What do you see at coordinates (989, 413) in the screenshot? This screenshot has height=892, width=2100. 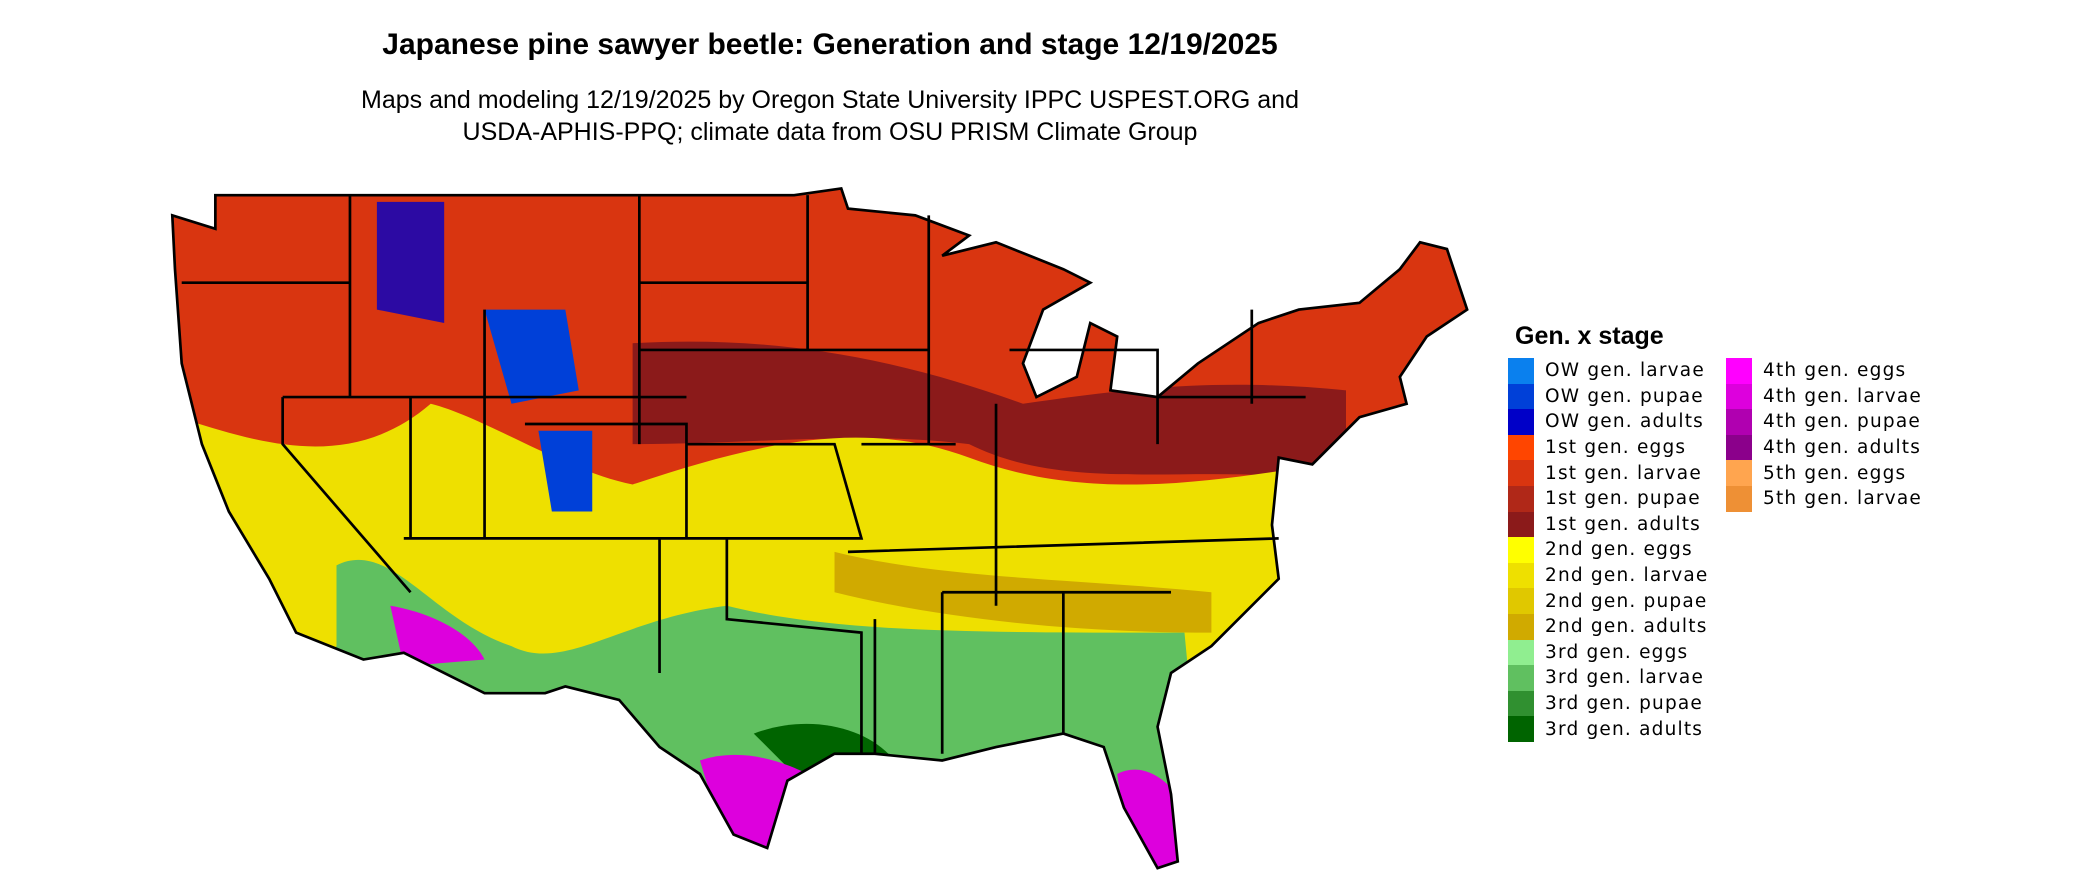 I see `zone-1st-gen-adults` at bounding box center [989, 413].